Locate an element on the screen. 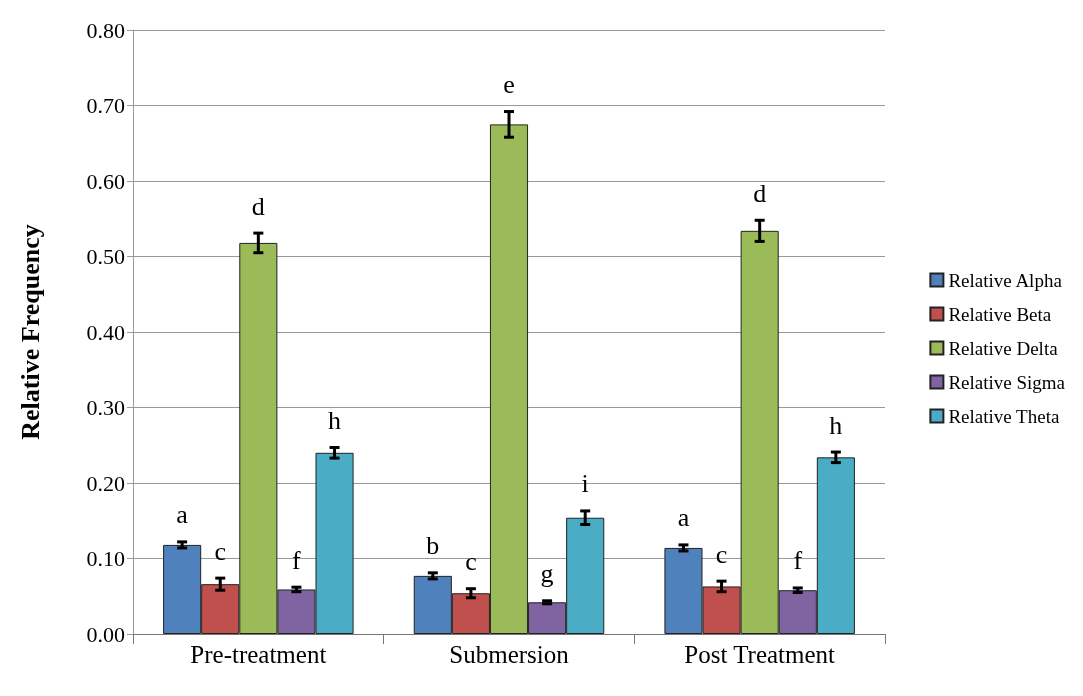  y-tick-label: 0.80 is located at coordinates (105, 30).